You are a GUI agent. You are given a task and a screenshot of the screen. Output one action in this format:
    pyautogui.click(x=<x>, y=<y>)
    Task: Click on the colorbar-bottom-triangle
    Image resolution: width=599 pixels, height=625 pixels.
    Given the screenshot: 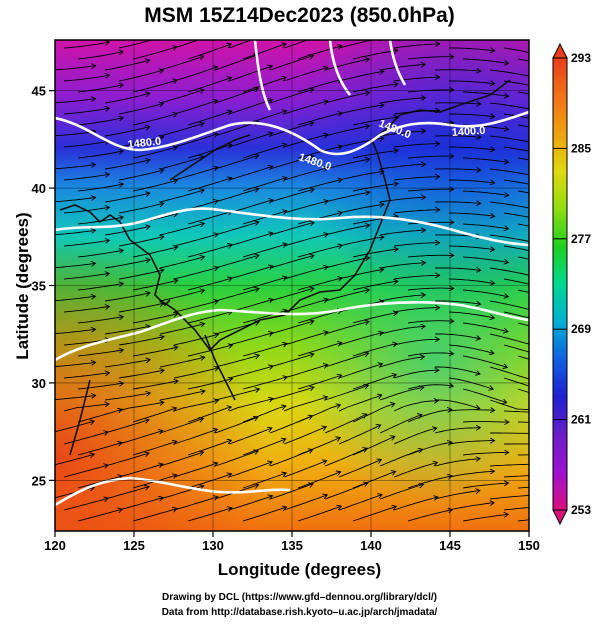 What is the action you would take?
    pyautogui.click(x=560, y=517)
    